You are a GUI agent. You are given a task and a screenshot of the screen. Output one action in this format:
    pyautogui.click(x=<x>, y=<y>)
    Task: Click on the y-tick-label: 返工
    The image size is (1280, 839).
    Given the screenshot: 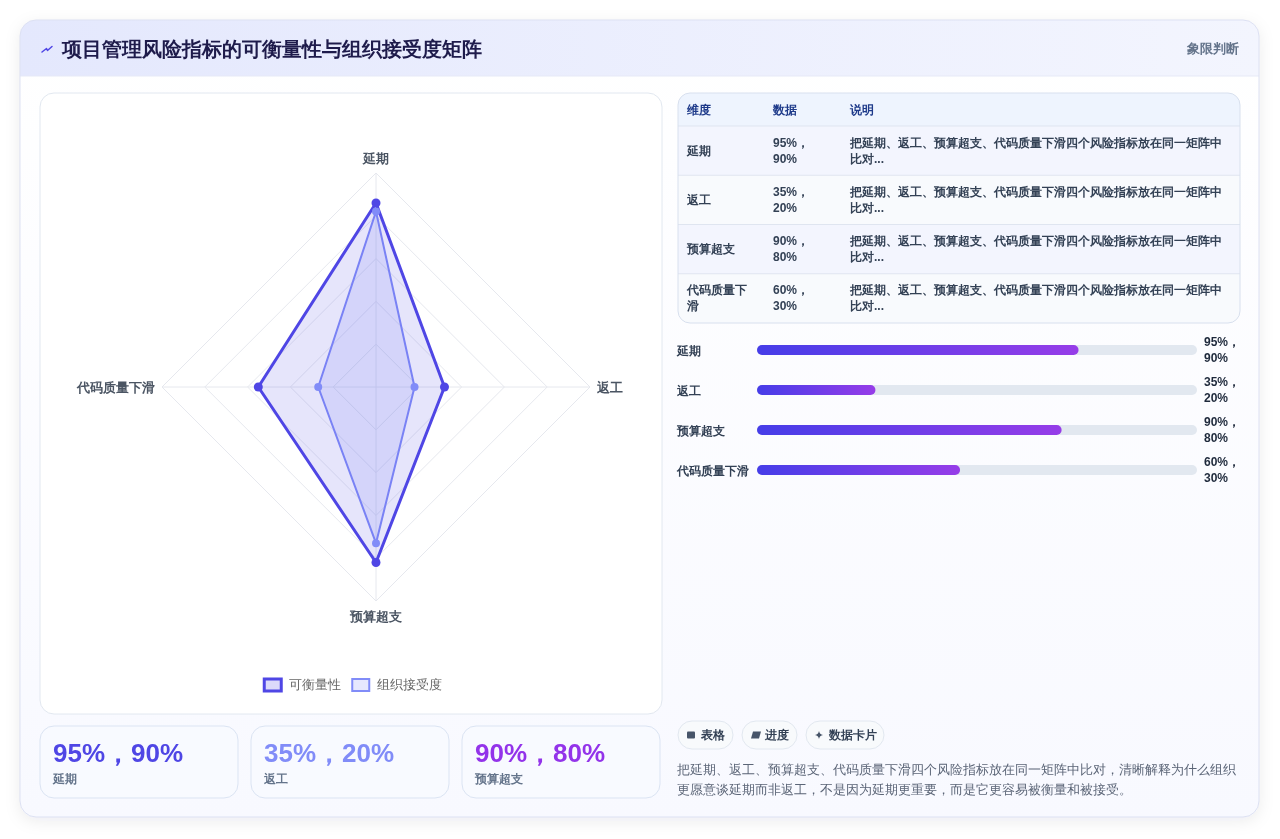 What is the action you would take?
    pyautogui.click(x=688, y=391)
    